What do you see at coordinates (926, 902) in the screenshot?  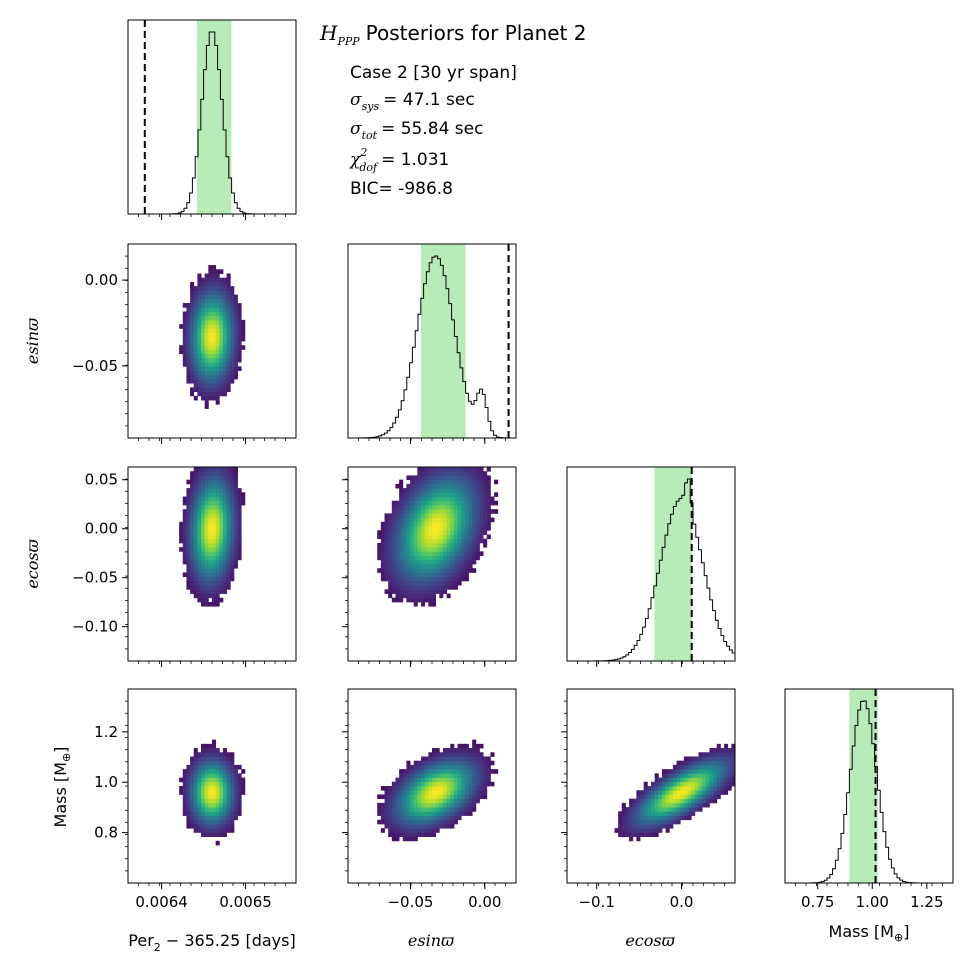 I see `x-tick-label: 1.25` at bounding box center [926, 902].